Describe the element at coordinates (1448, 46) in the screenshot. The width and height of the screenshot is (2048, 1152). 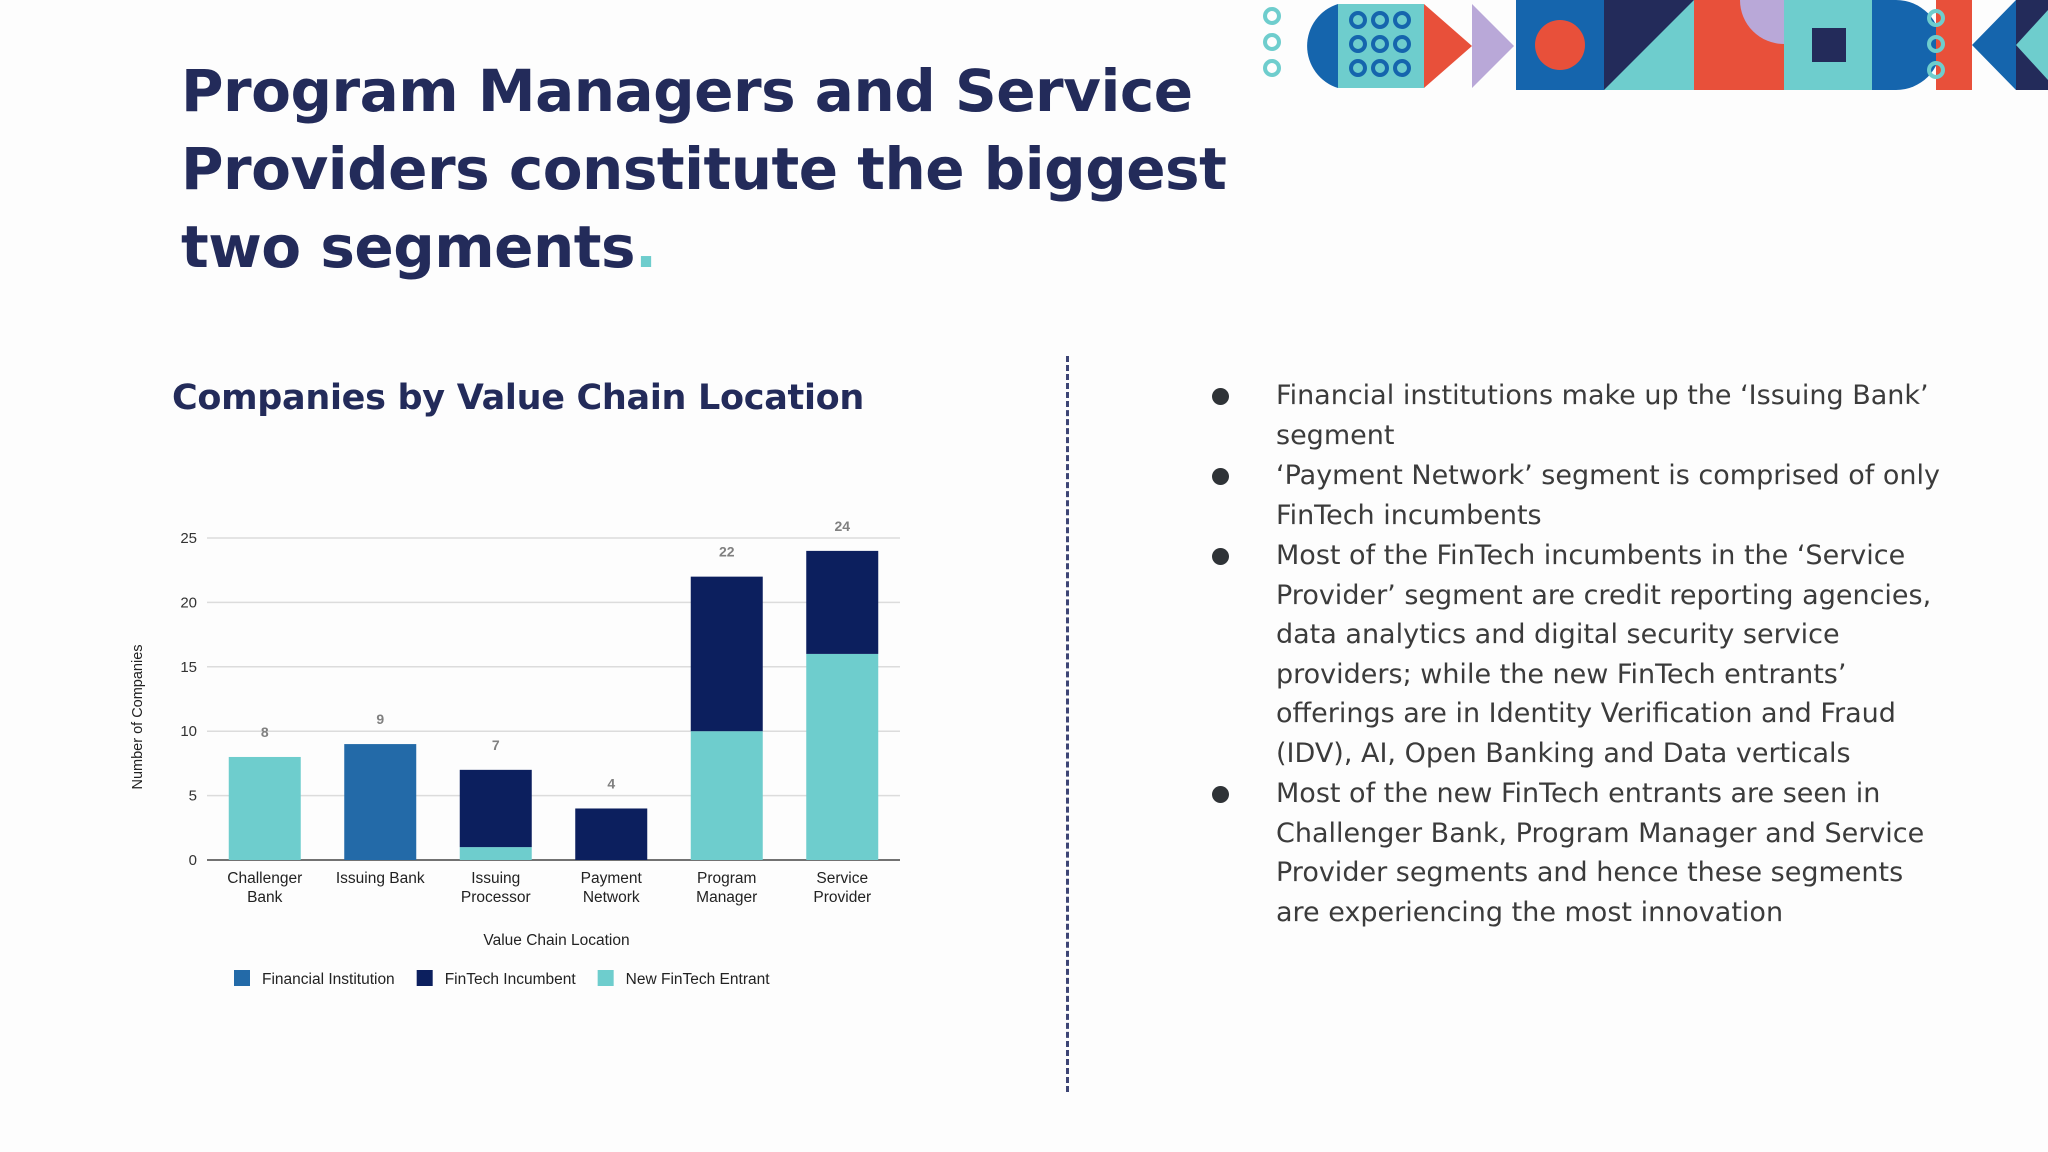
I see `red-triangle` at that location.